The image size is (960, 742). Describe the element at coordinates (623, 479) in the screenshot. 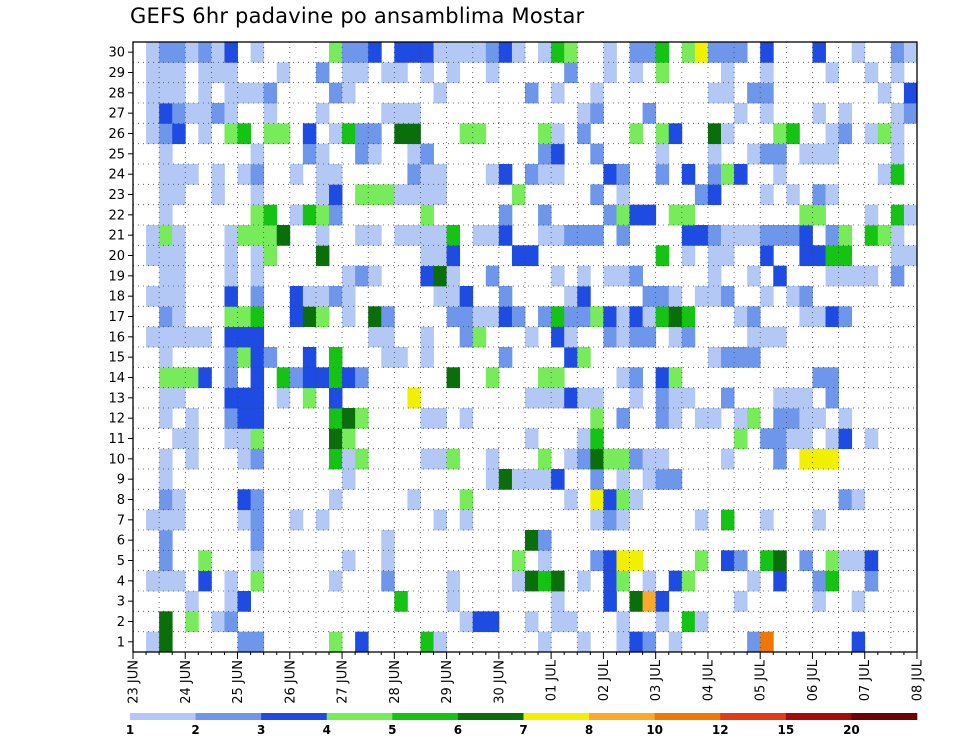

I see `cell-m9-s37` at that location.